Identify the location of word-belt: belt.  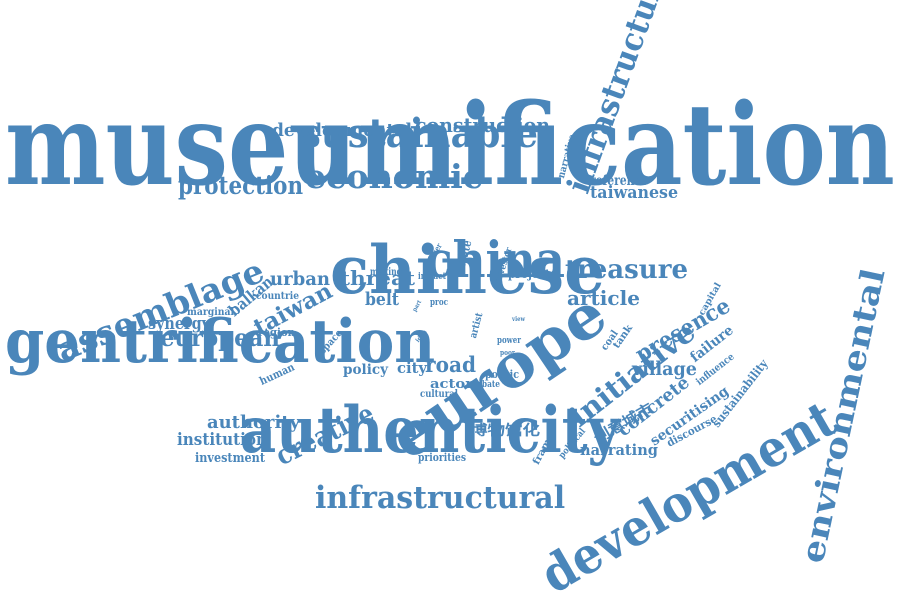
(382, 299).